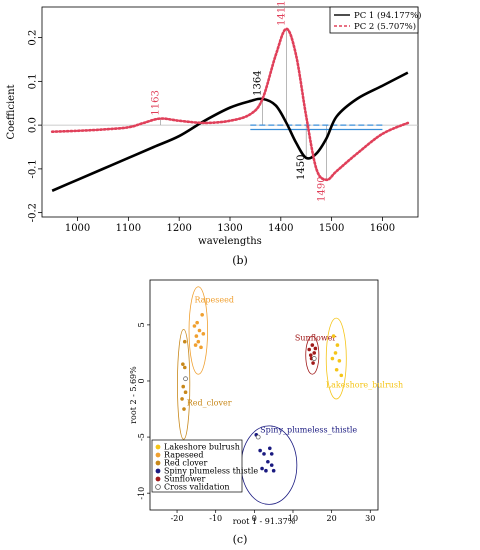  Describe the element at coordinates (185, 479) in the screenshot. I see `legend-label-c: Sunflower` at that location.